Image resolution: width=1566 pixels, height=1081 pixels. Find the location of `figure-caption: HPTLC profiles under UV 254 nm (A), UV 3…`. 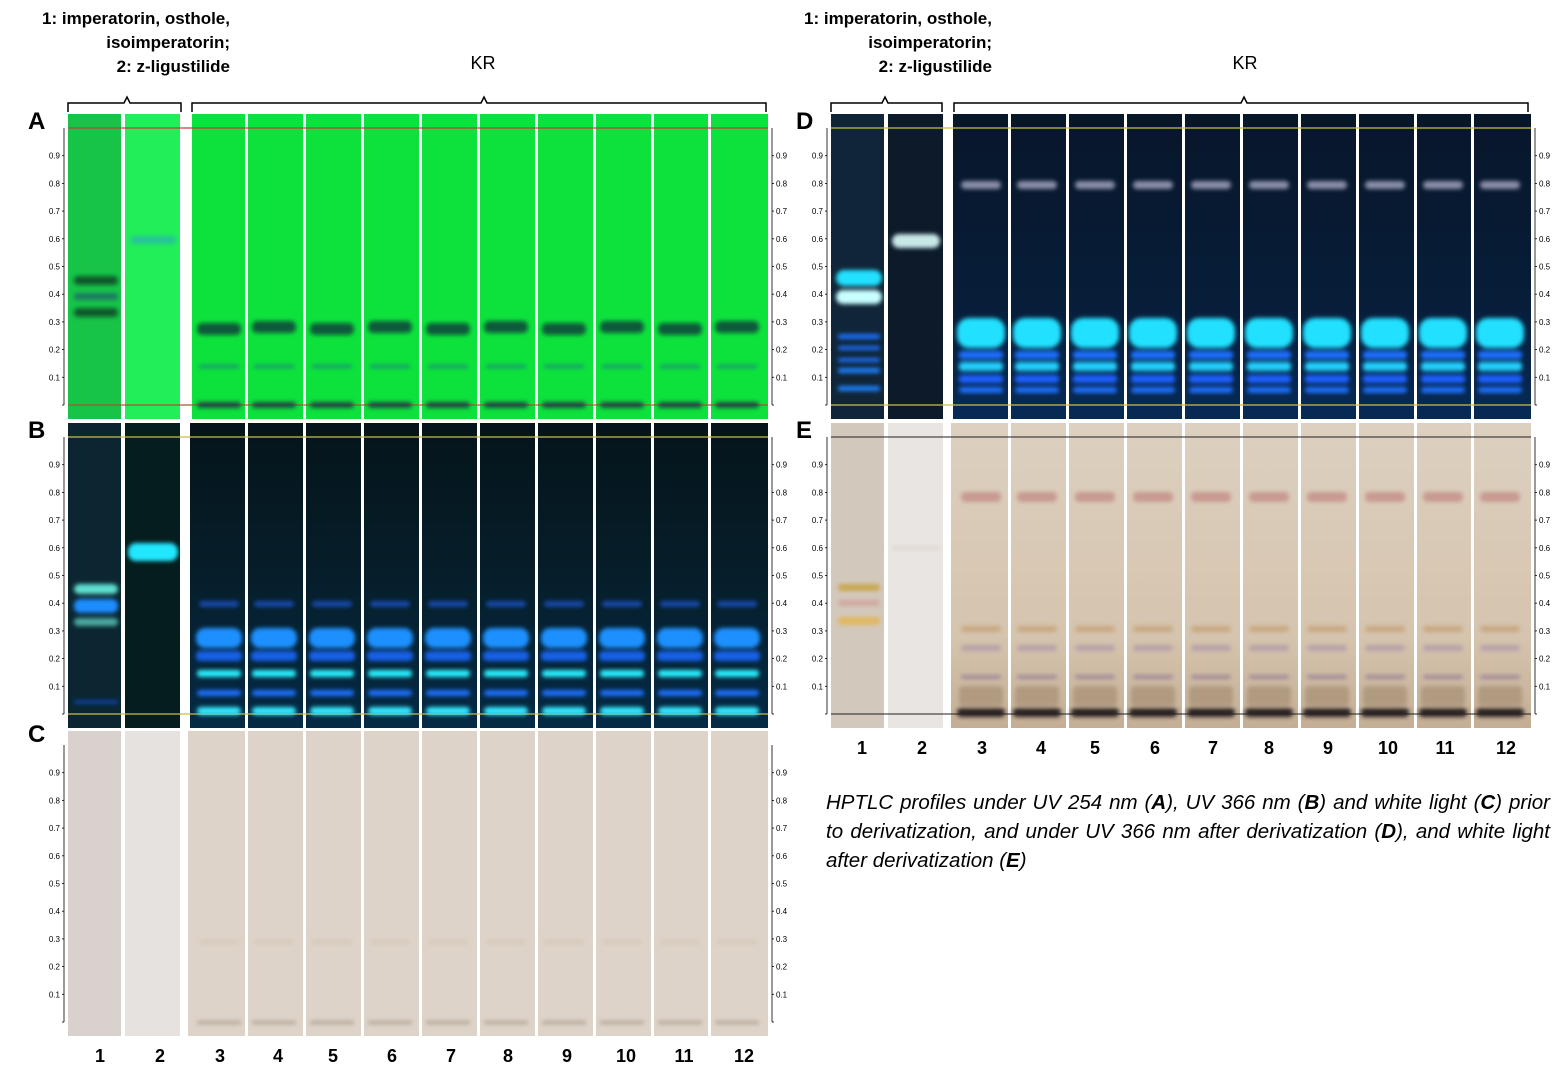

figure-caption: HPTLC profiles under UV 254 nm (A), UV 3… is located at coordinates (1188, 831).